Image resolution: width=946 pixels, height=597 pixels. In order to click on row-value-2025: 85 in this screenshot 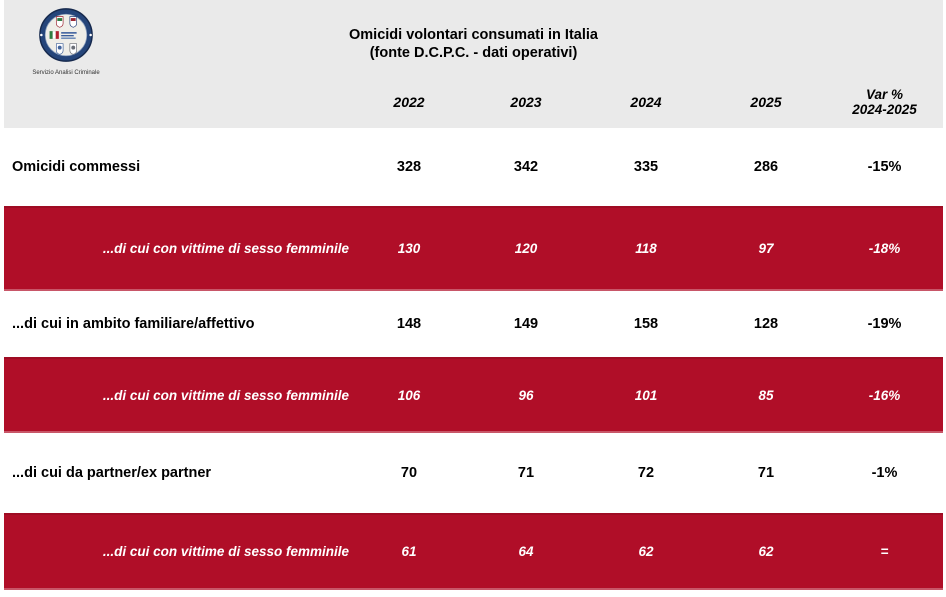, I will do `click(766, 395)`.